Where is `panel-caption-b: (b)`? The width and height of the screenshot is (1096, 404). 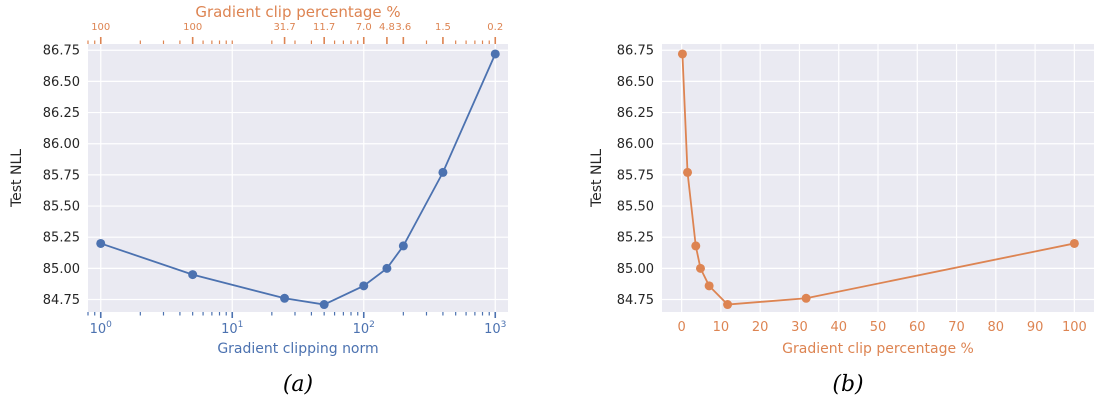
panel-caption-b: (b) is located at coordinates (847, 384).